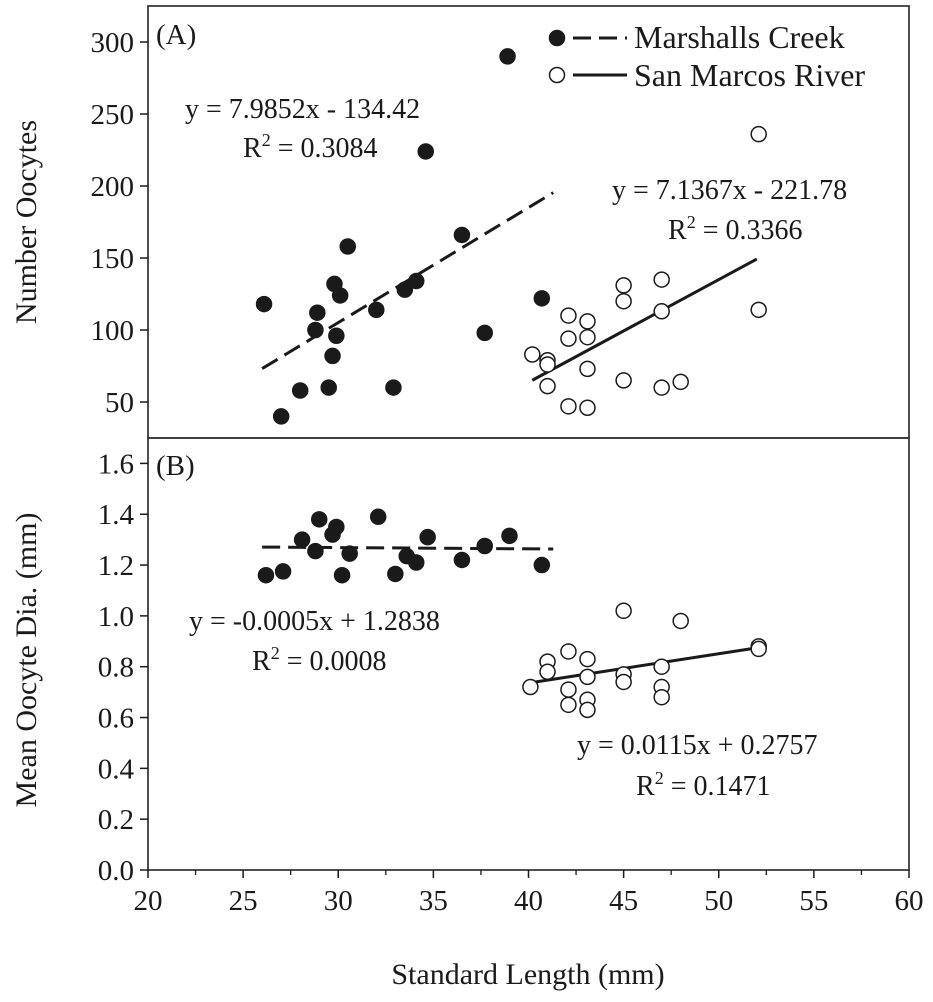 This screenshot has width=933, height=1002. Describe the element at coordinates (113, 259) in the screenshot. I see `y-tick-label: 150` at that location.